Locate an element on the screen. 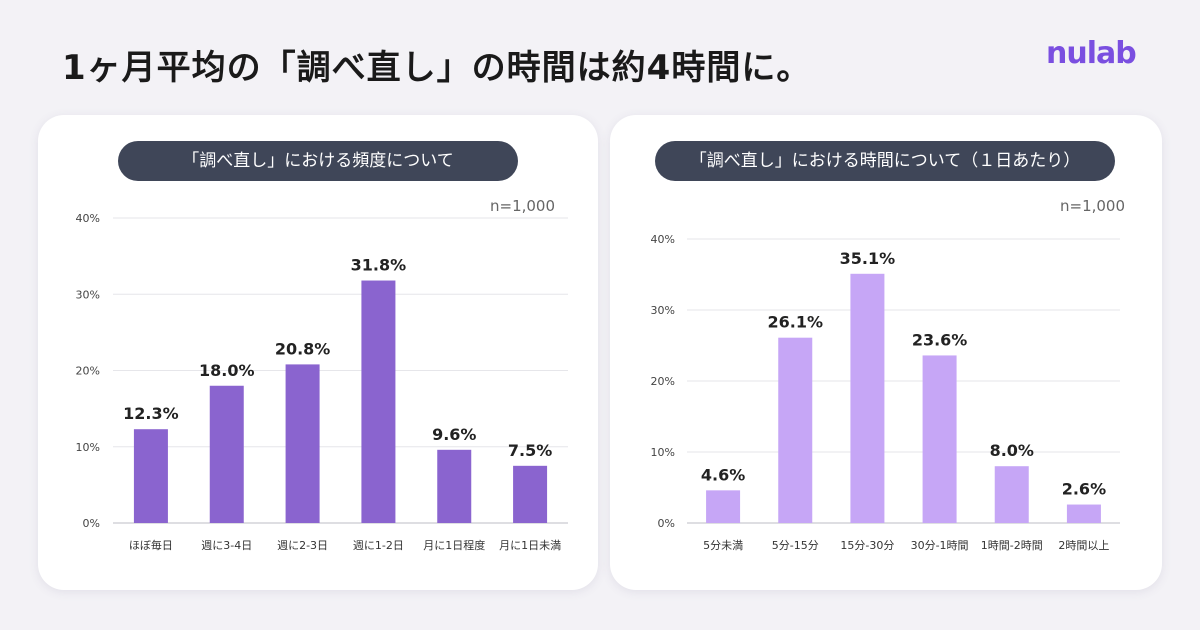 This screenshot has width=1200, height=630. duration-data-label: 8.0% is located at coordinates (1012, 450).